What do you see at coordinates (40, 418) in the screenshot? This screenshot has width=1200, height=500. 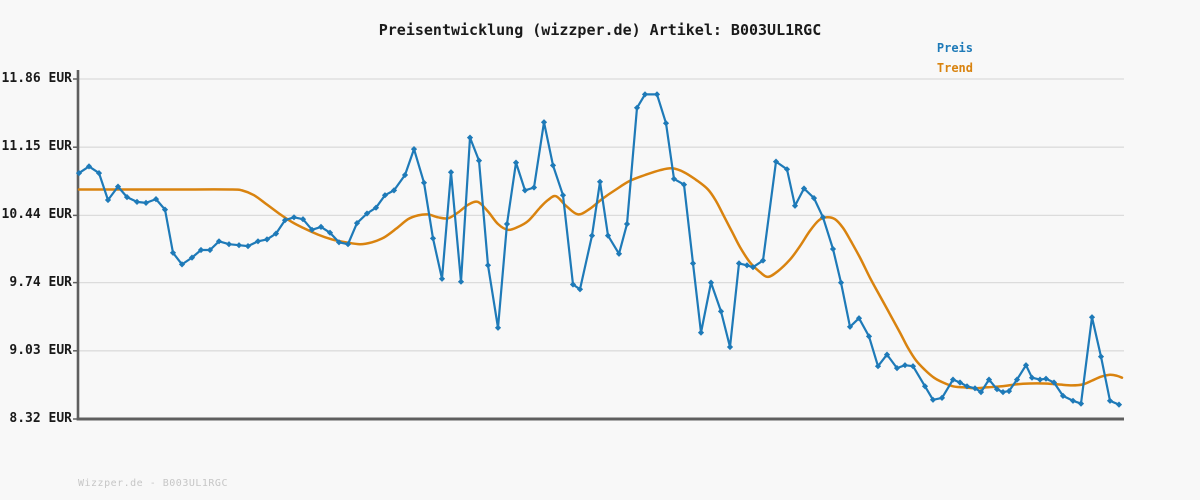 I see `y-tick-label: 8.32 EUR` at bounding box center [40, 418].